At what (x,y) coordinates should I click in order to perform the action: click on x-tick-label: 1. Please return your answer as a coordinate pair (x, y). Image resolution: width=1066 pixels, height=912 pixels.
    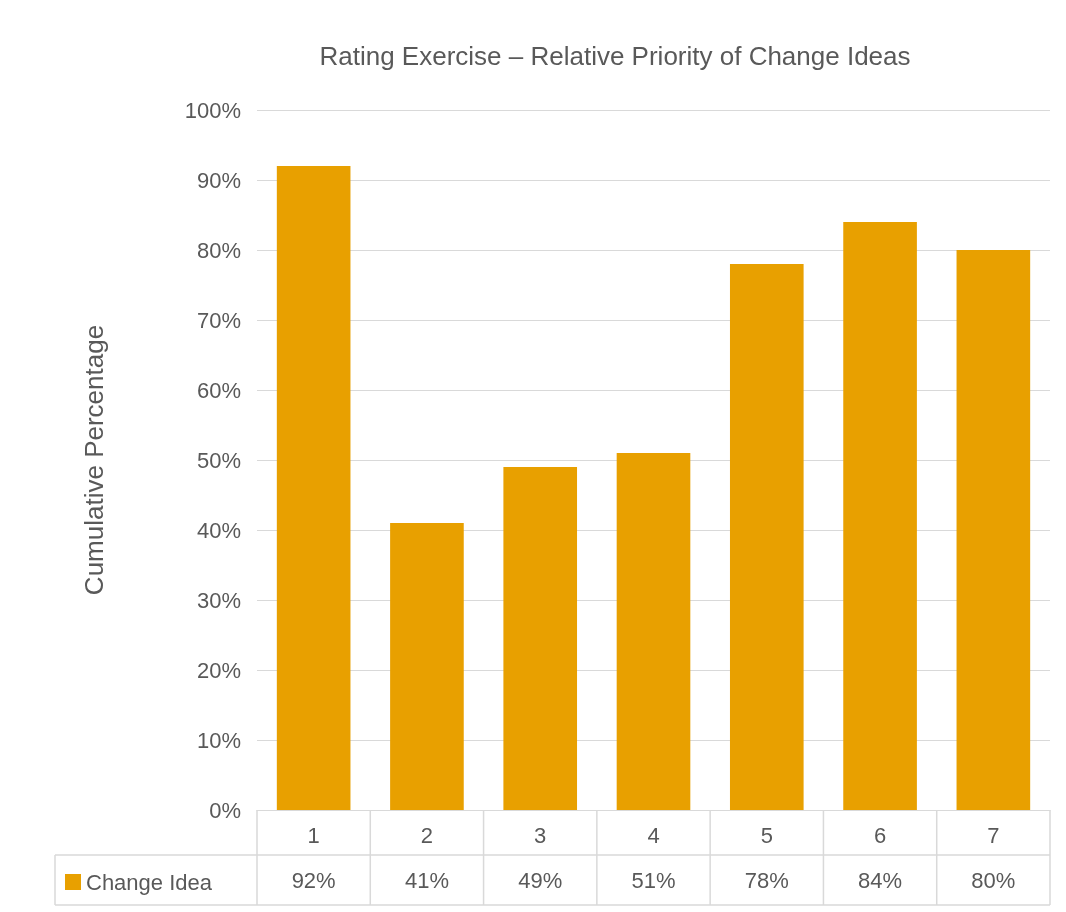
    Looking at the image, I should click on (313, 835).